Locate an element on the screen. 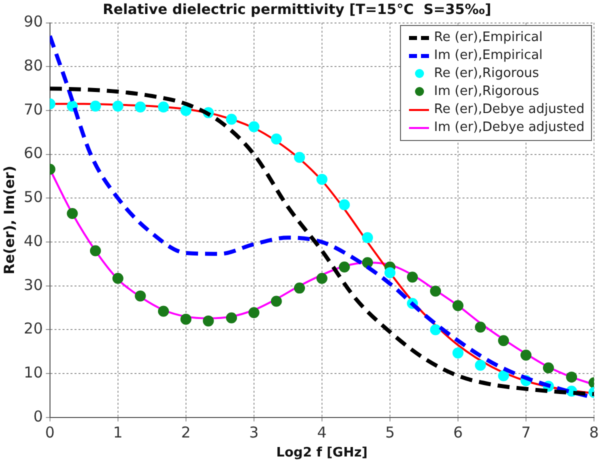 The width and height of the screenshot is (604, 461). x-tick-label: 7 is located at coordinates (526, 432).